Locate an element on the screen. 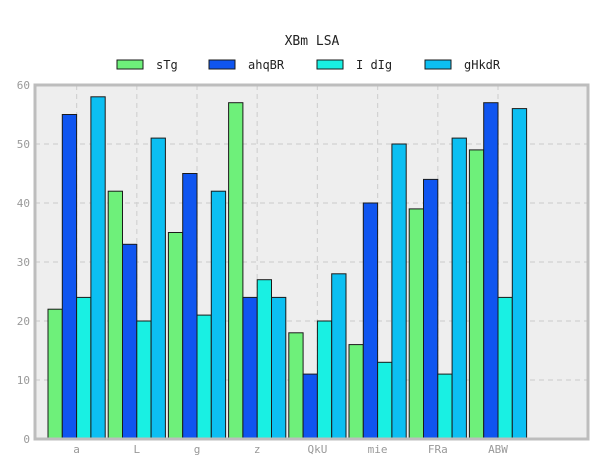 This screenshot has height=473, width=603. bar-ahqBR-FRa is located at coordinates (431, 309).